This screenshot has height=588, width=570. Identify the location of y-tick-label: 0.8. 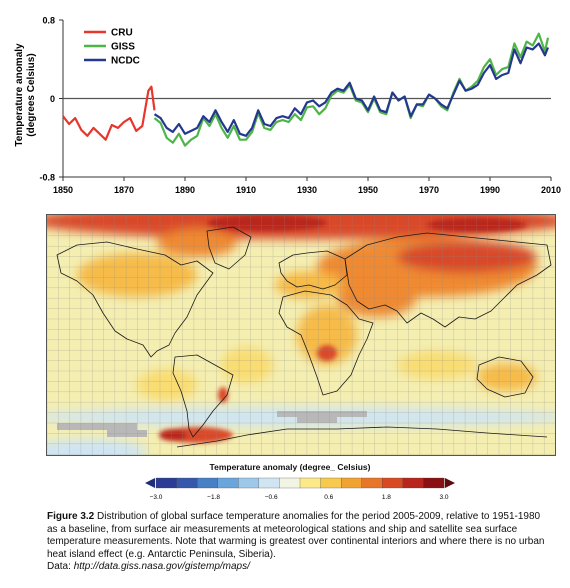
(48, 21).